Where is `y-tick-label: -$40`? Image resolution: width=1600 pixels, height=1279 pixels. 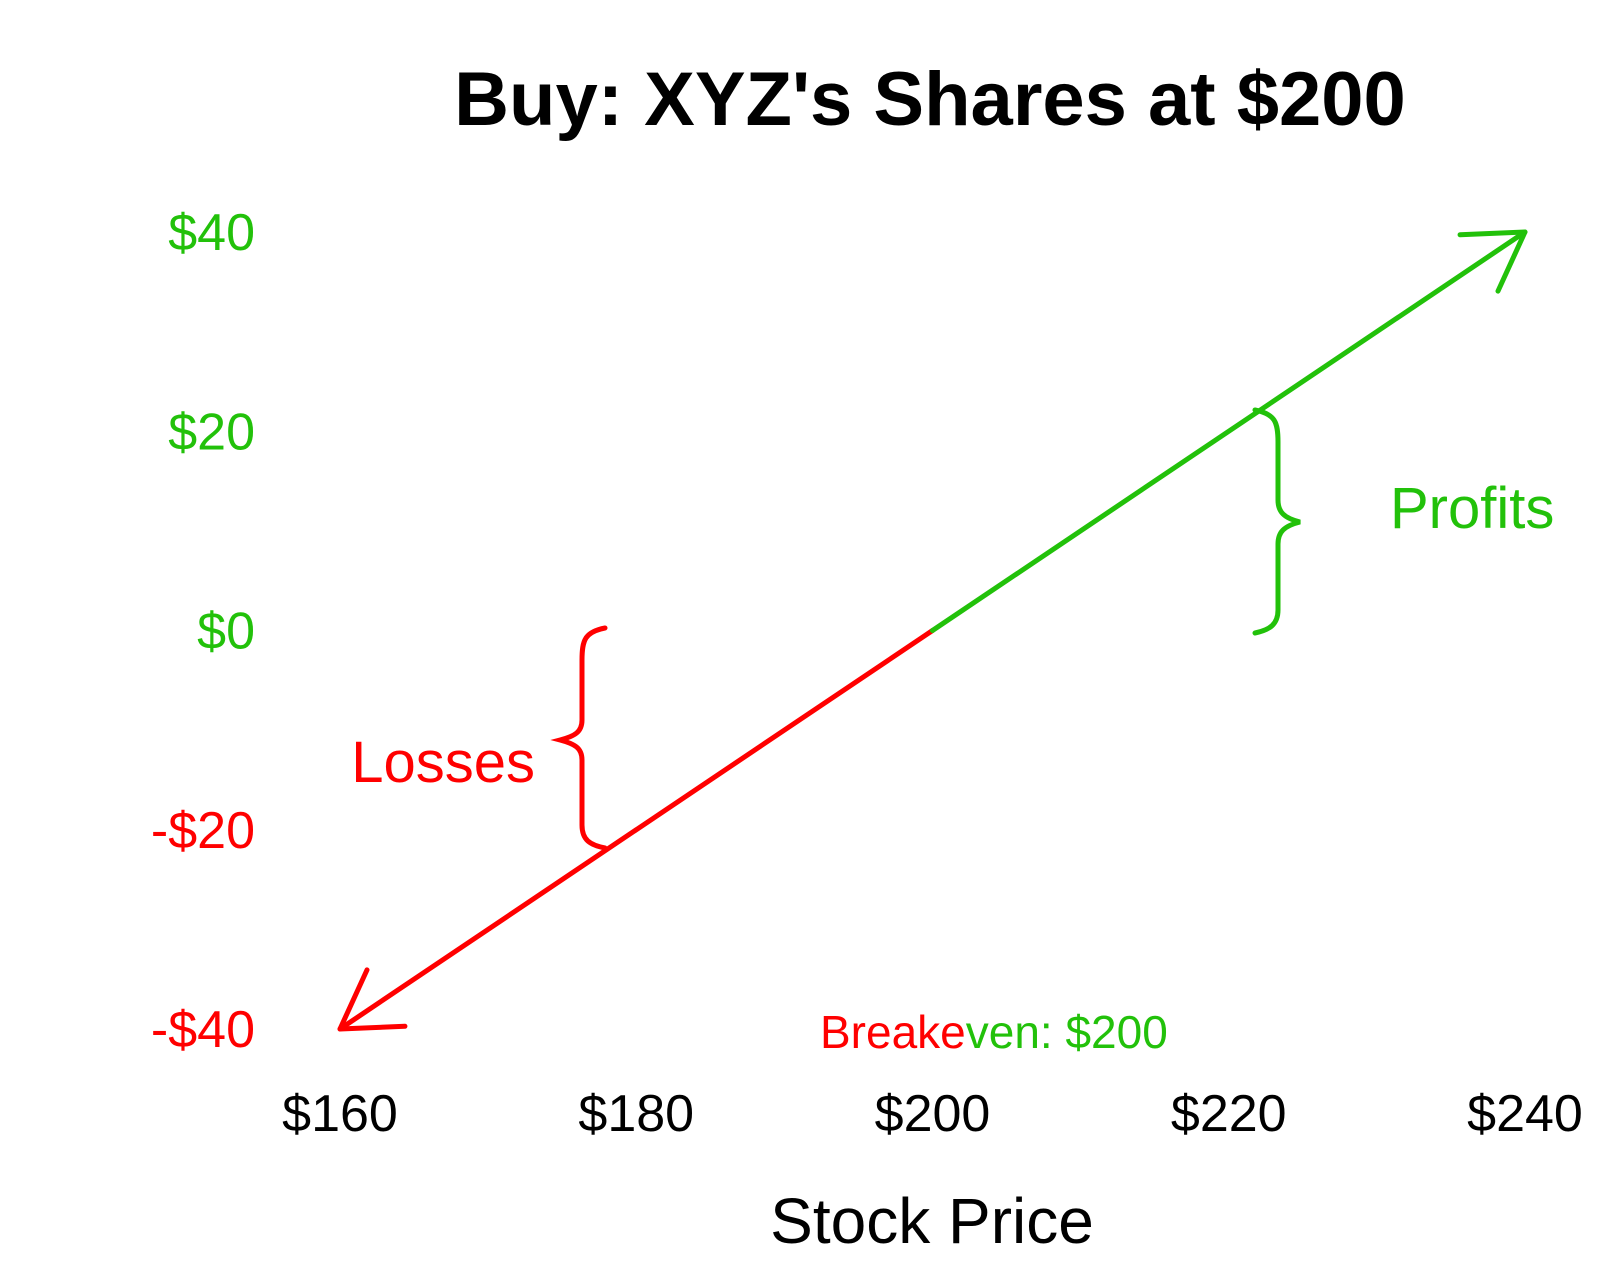 y-tick-label: -$40 is located at coordinates (203, 1030).